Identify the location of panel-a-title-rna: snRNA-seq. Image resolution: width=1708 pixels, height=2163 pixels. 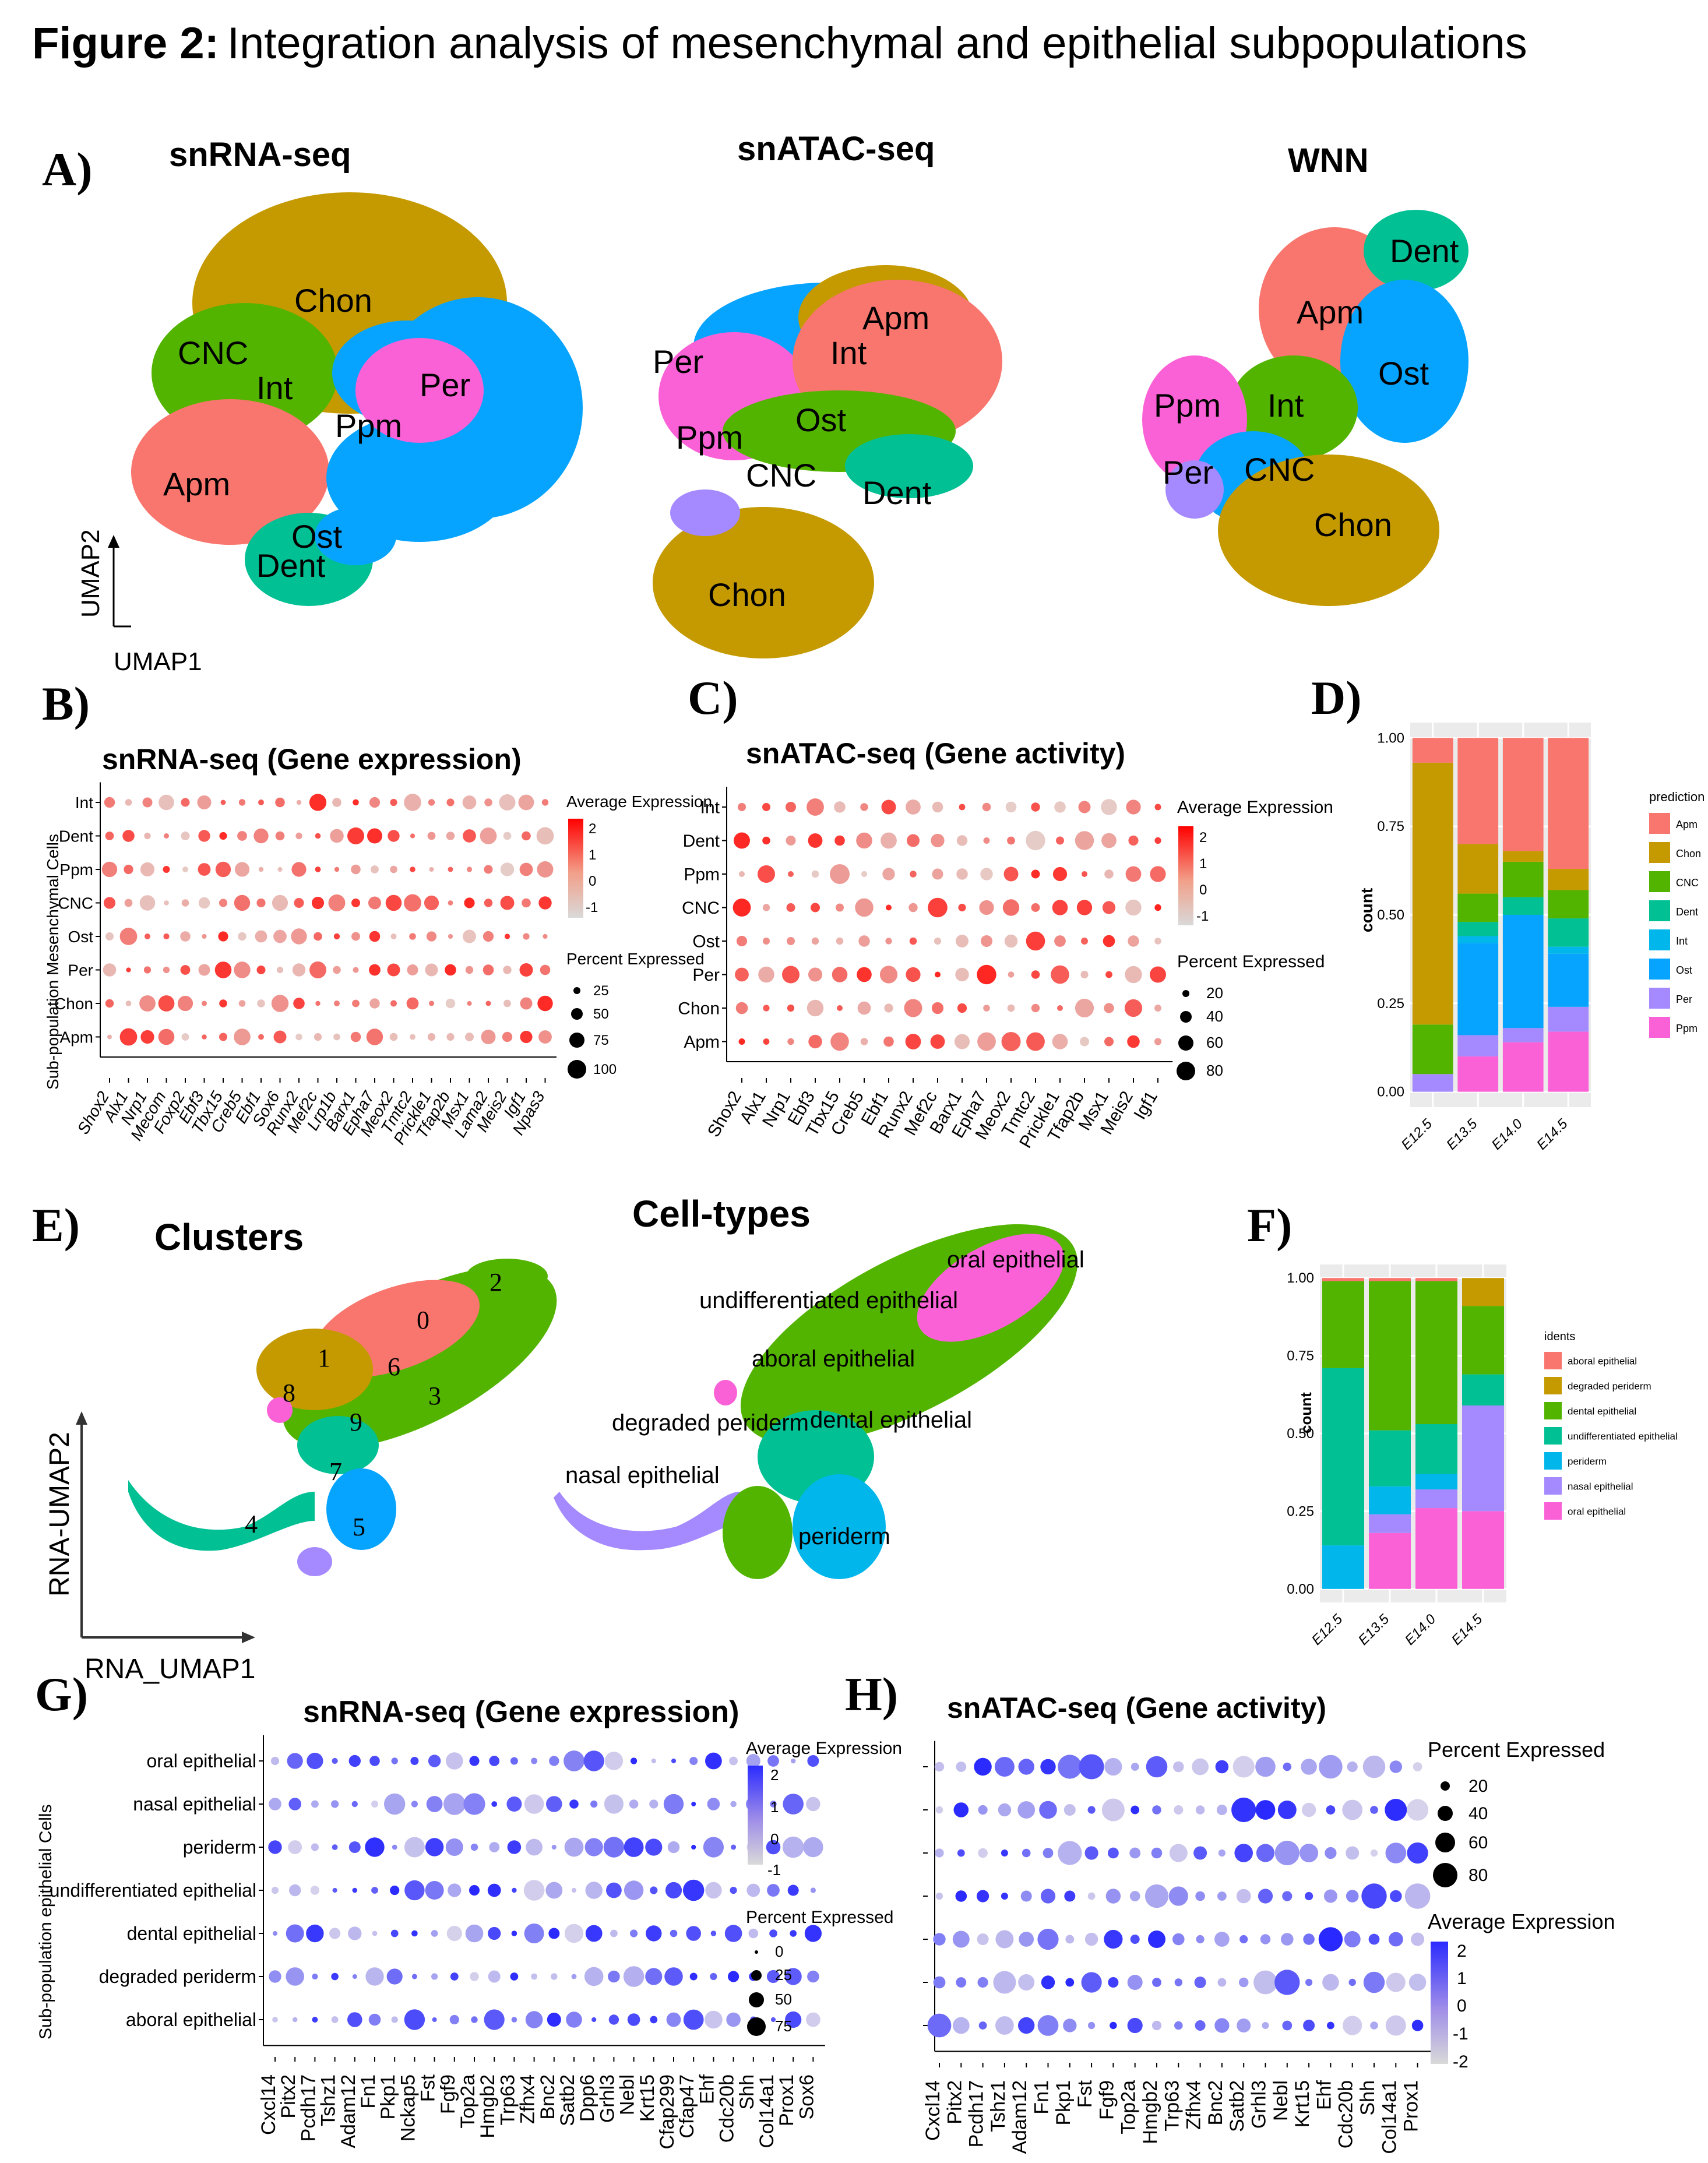
(260, 155).